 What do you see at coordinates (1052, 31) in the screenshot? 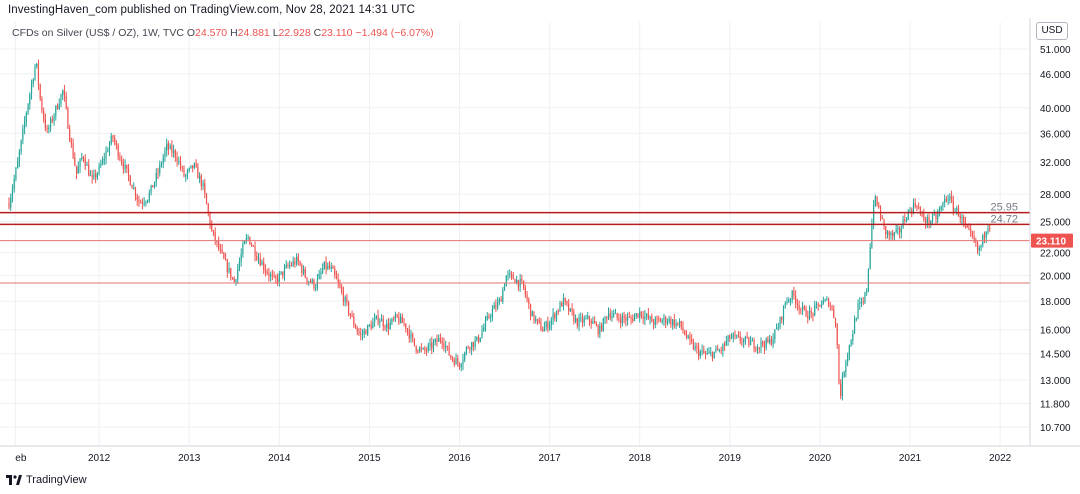
I see `currency-unit-button: USD` at bounding box center [1052, 31].